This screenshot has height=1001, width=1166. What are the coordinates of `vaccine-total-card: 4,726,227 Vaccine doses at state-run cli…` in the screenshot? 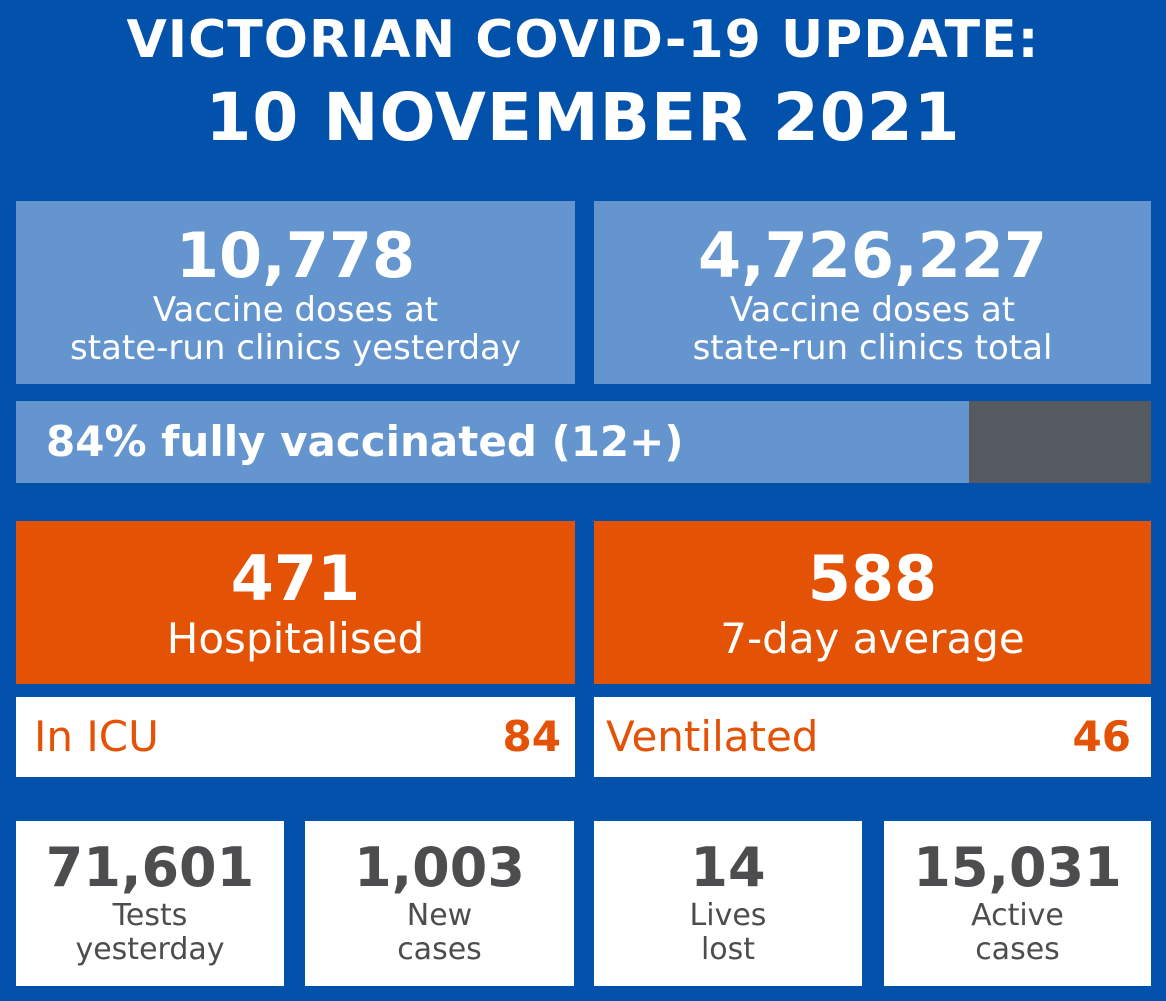 It's located at (872, 292).